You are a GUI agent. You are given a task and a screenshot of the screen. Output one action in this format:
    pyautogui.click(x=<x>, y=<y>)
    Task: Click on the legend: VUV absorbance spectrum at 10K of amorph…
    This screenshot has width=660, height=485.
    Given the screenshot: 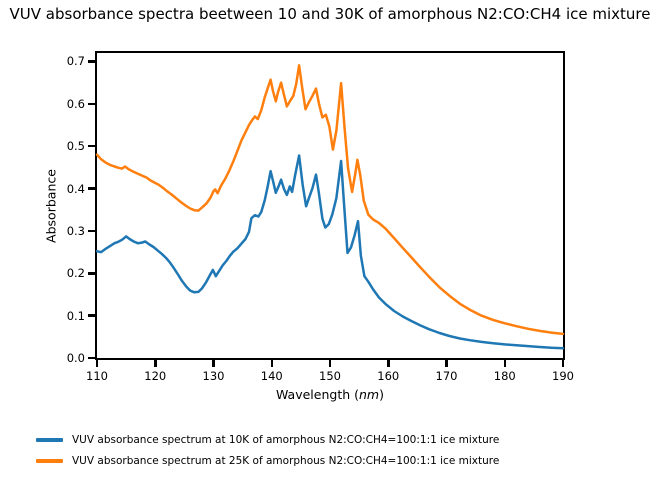 What is the action you would take?
    pyautogui.click(x=267, y=450)
    